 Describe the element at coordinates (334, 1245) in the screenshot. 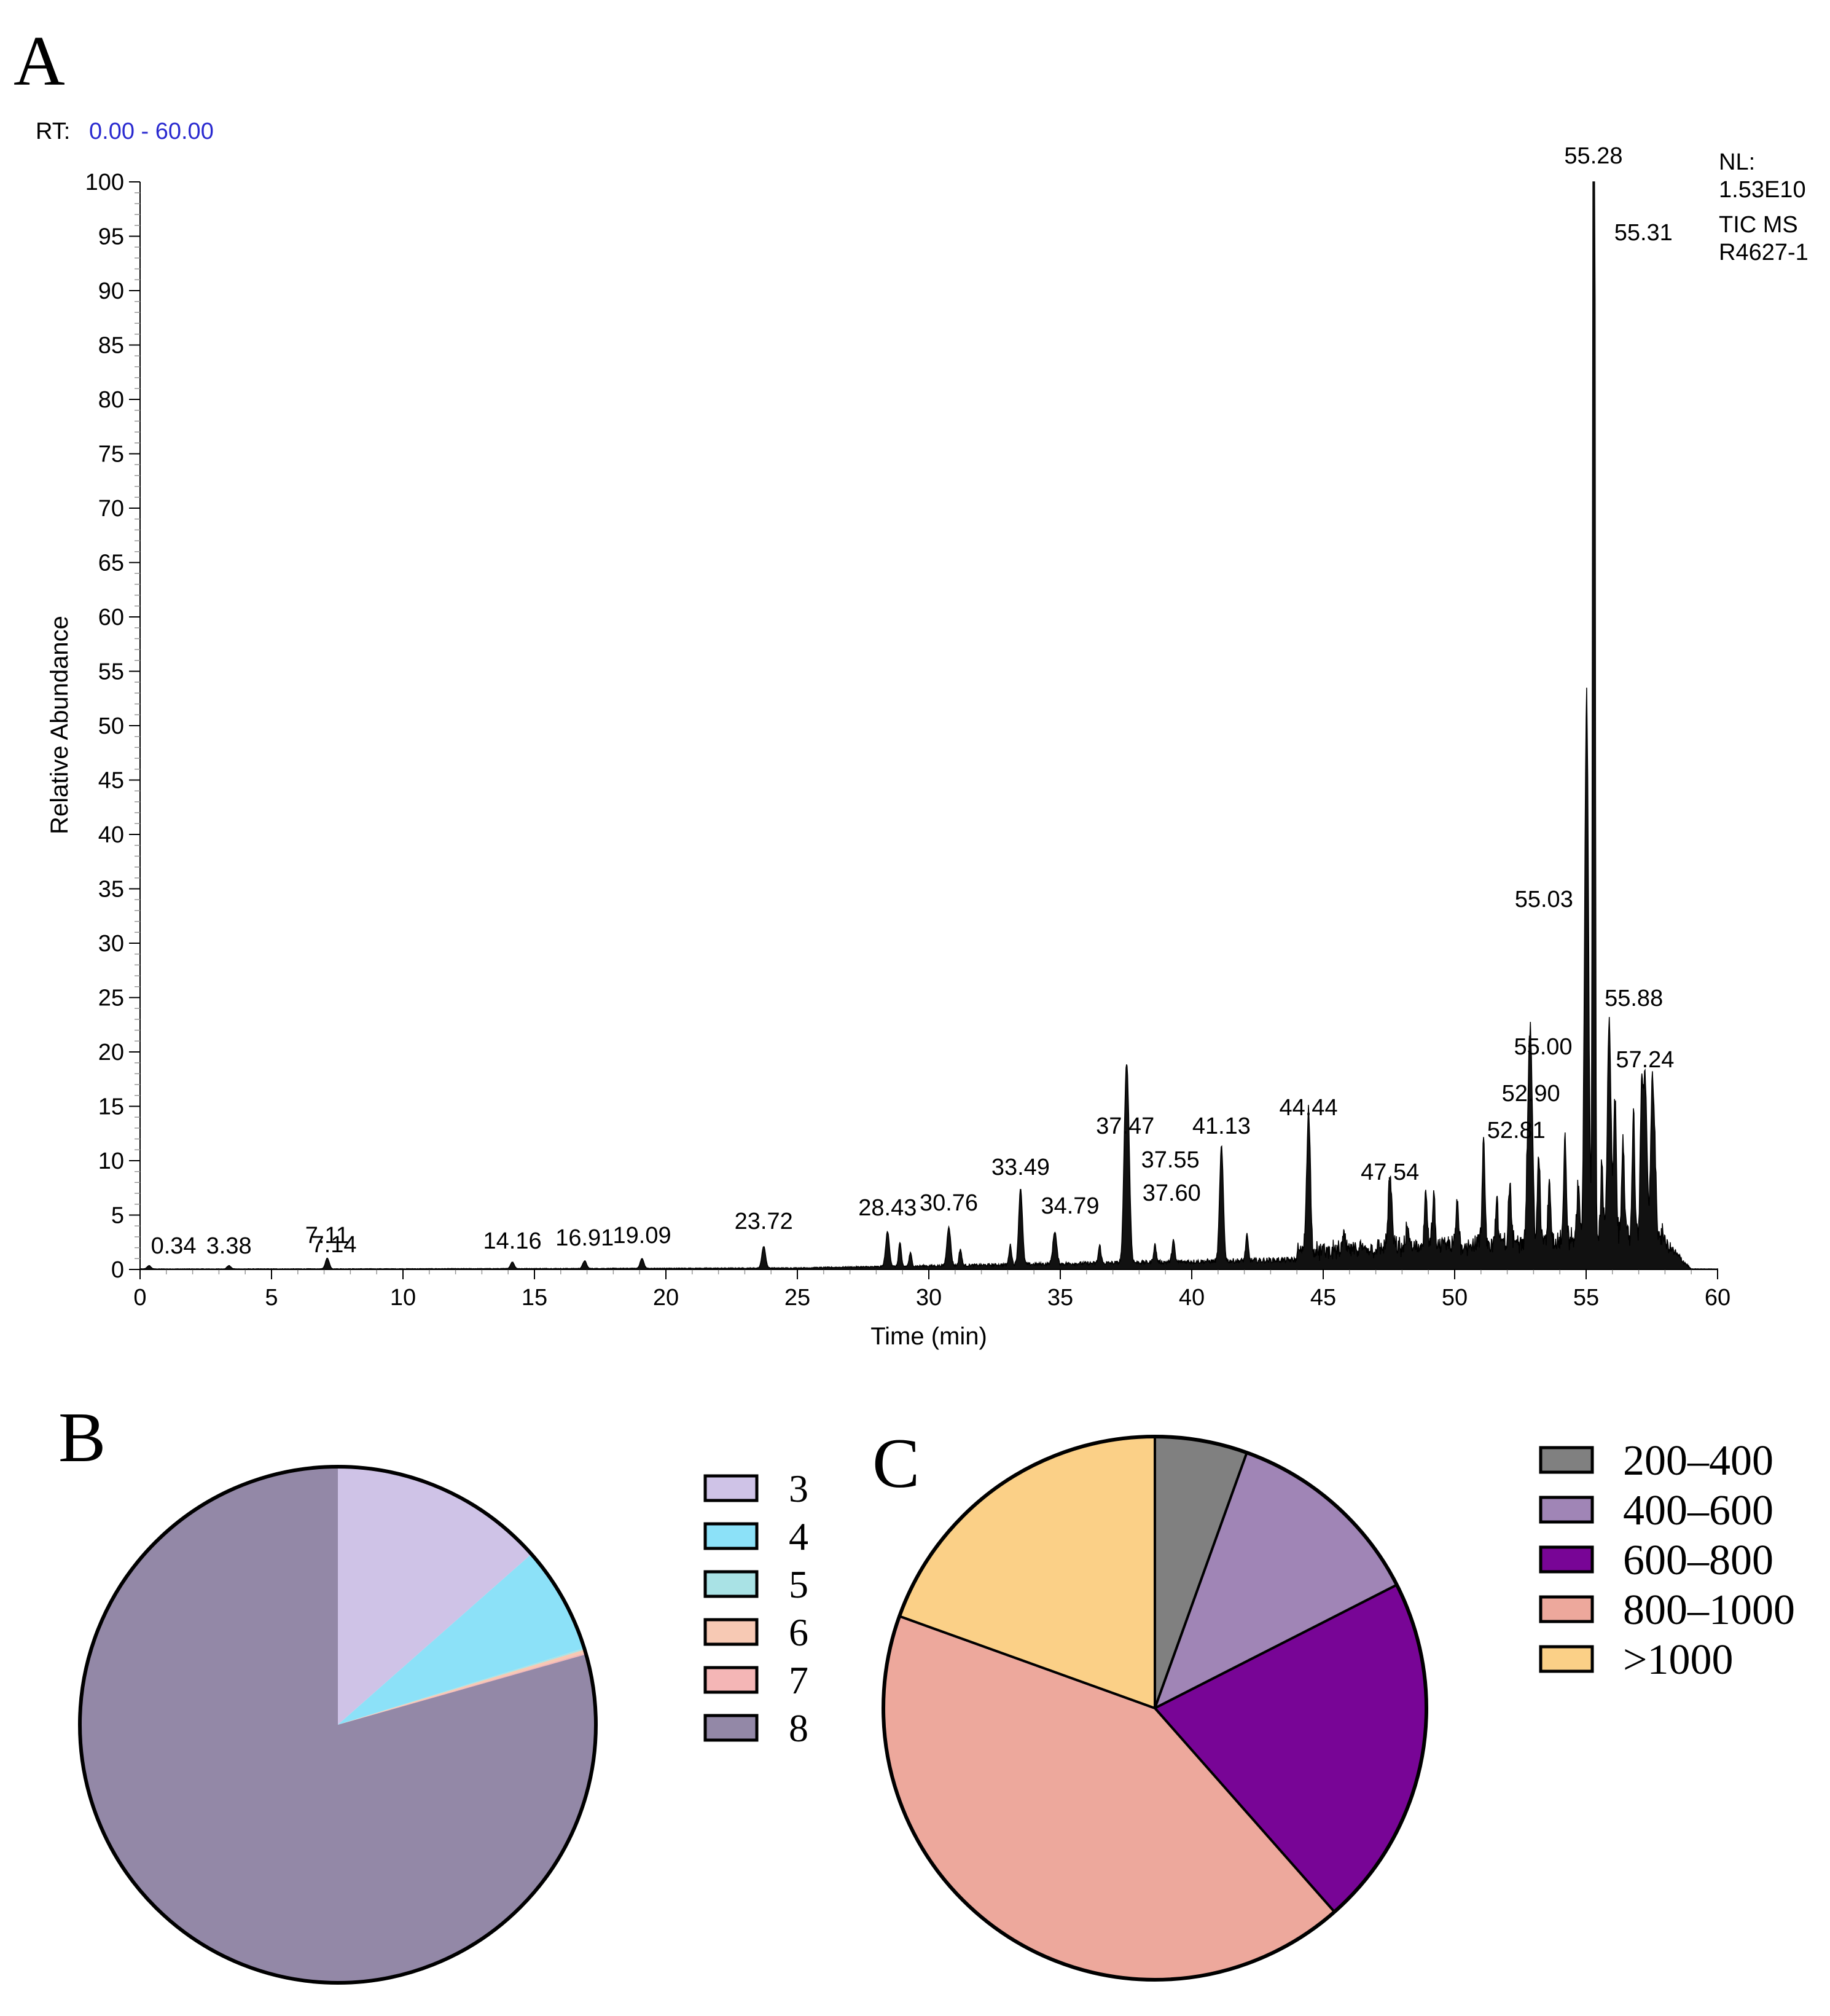

I see `peak-label: 7.14` at that location.